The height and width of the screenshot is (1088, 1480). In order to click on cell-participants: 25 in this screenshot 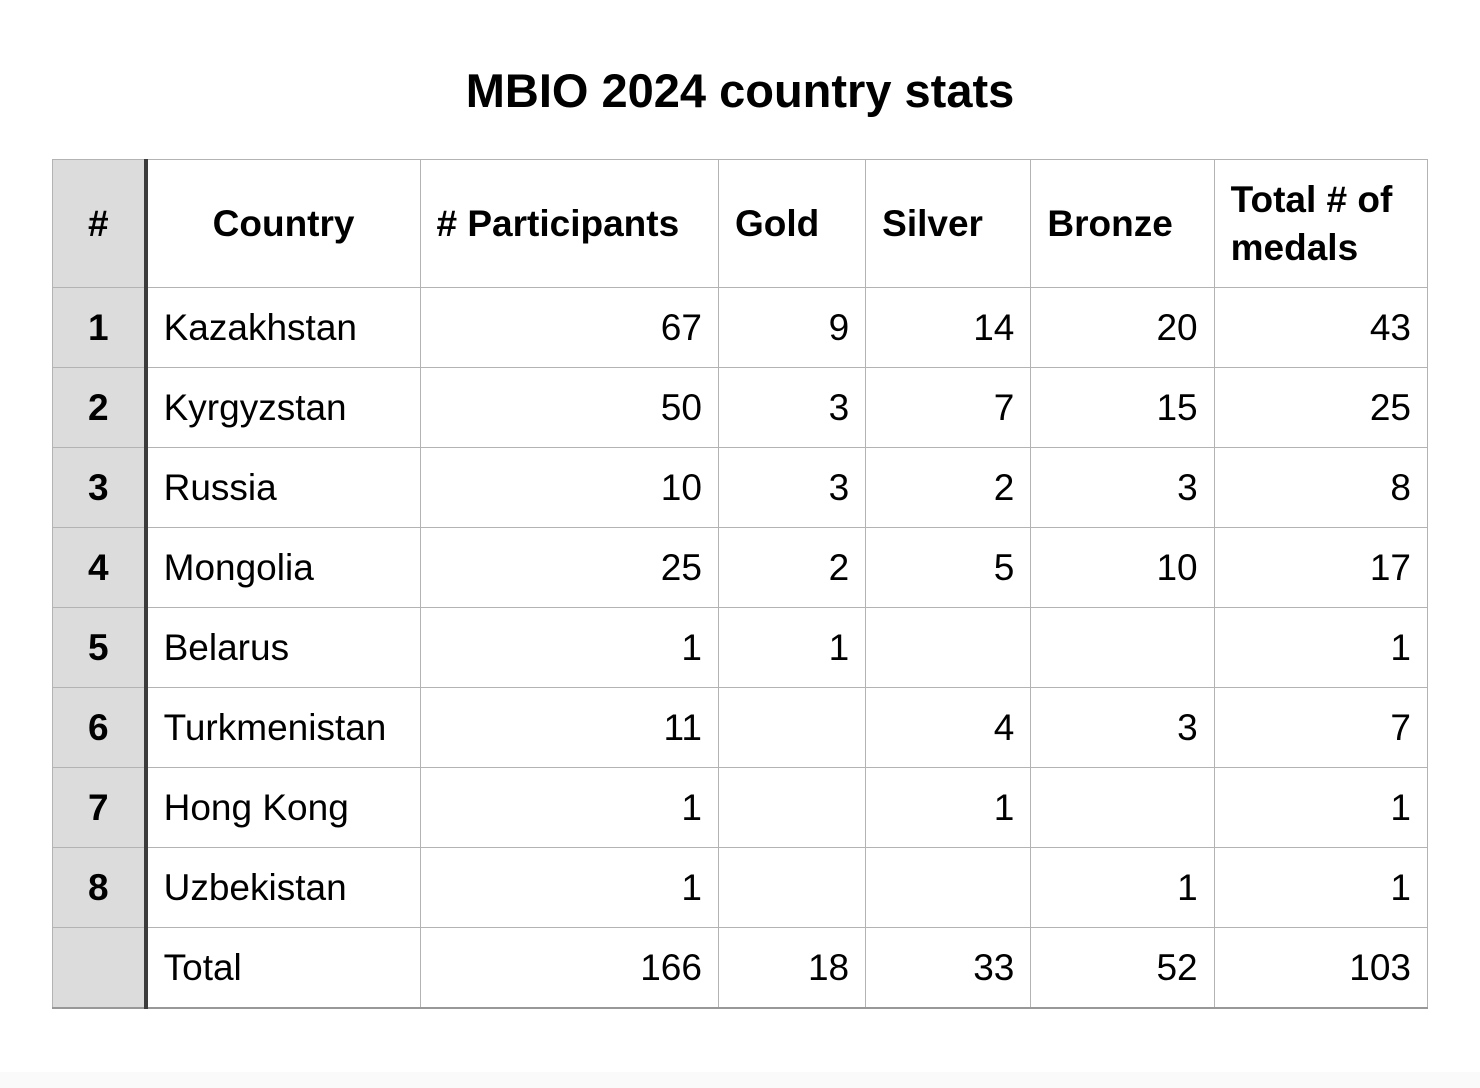, I will do `click(569, 568)`.